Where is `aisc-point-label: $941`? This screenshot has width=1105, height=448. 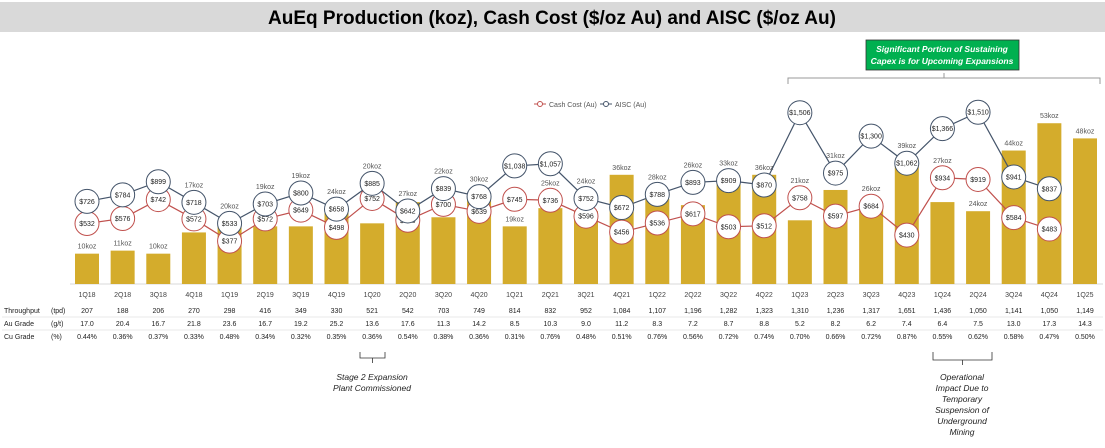 aisc-point-label: $941 is located at coordinates (1014, 177).